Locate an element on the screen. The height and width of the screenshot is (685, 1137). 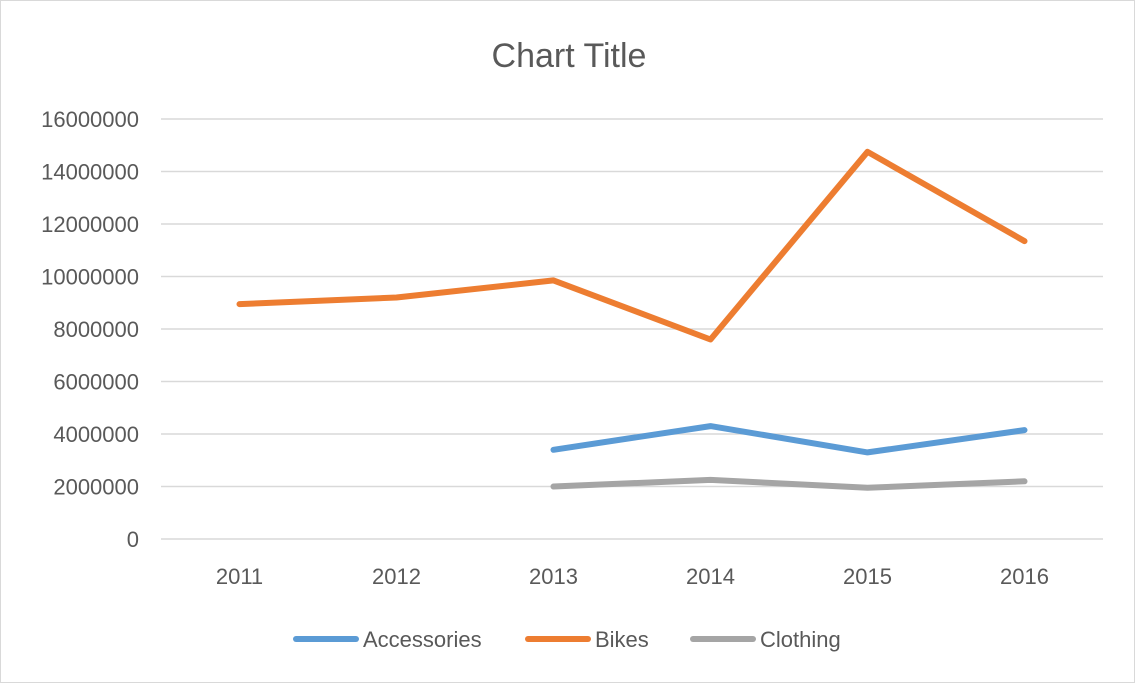
legend: Accessories Bikes Clothing is located at coordinates (567, 639).